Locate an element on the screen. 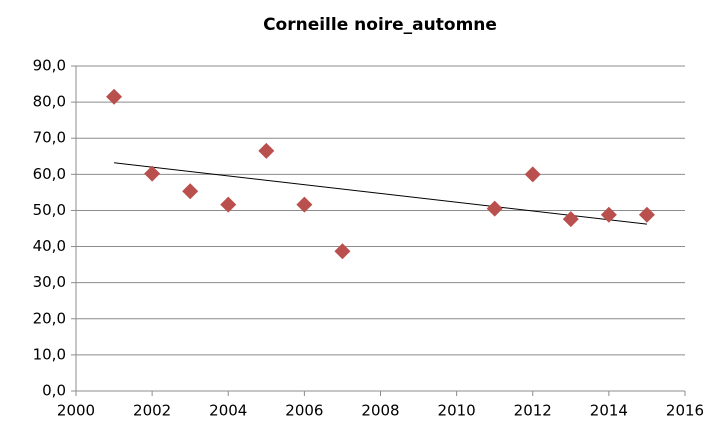 The width and height of the screenshot is (711, 428). x-tick-label: 2000 is located at coordinates (76, 411).